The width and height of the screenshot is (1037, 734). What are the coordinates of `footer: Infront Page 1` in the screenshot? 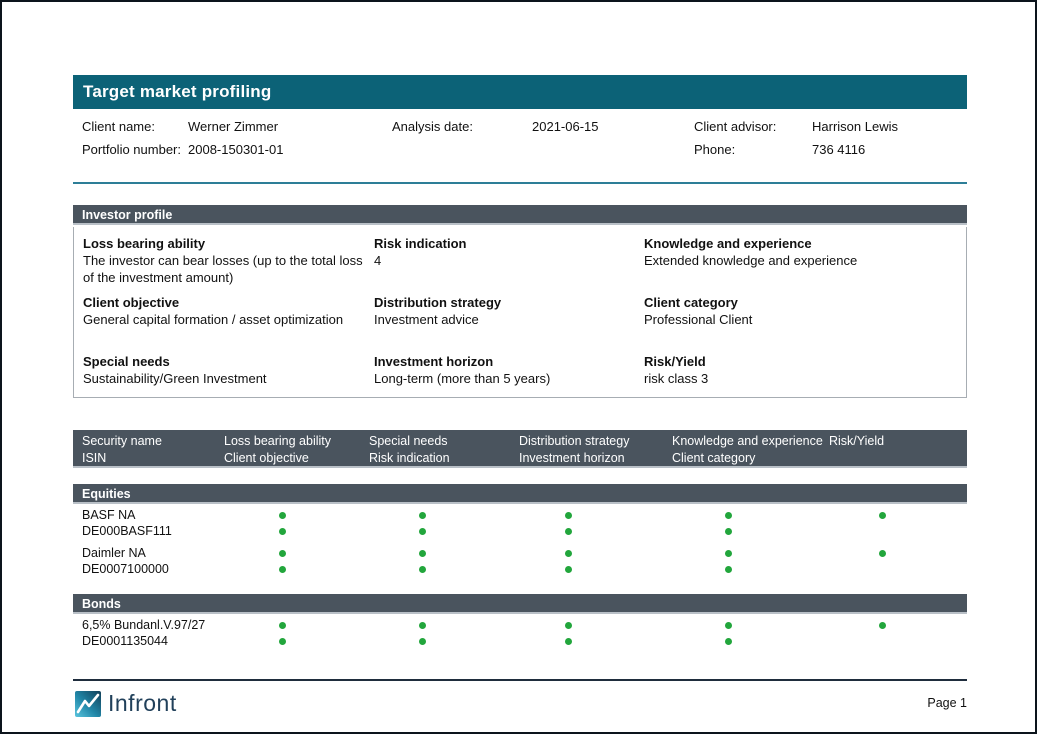 It's located at (520, 708).